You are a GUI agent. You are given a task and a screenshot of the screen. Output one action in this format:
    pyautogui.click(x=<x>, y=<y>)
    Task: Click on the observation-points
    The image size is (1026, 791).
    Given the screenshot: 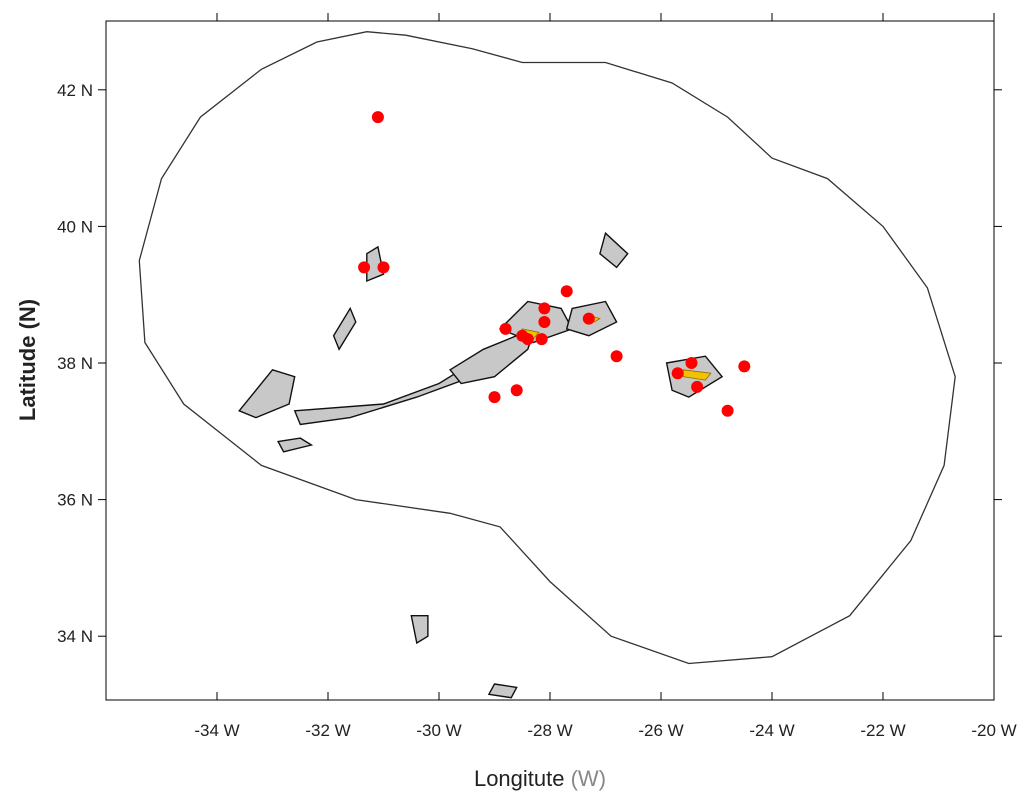 What is the action you would take?
    pyautogui.click(x=554, y=264)
    